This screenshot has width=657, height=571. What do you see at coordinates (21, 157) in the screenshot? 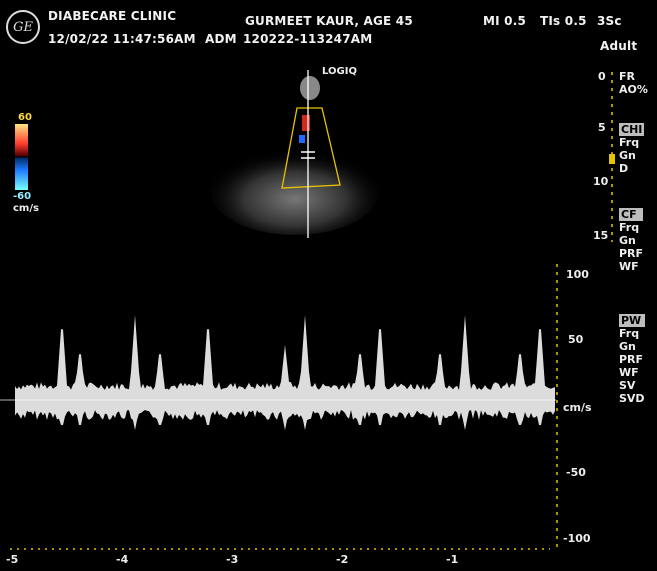
I see `color-scale-bar` at bounding box center [21, 157].